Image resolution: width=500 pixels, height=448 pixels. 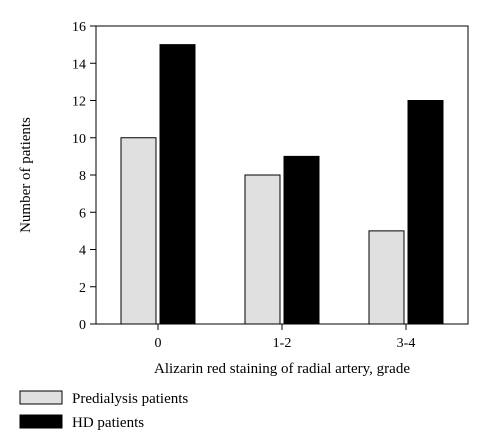 What do you see at coordinates (41, 421) in the screenshot?
I see `legend-swatch-hd` at bounding box center [41, 421].